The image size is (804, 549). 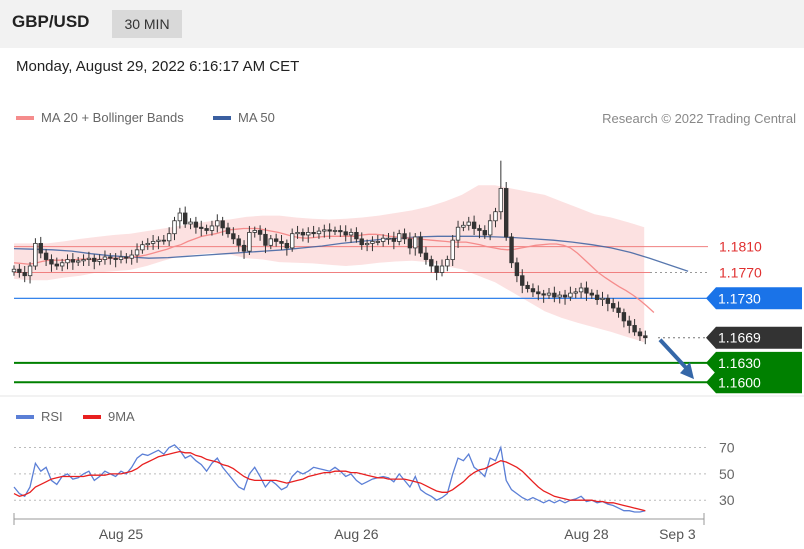 What do you see at coordinates (727, 448) in the screenshot?
I see `rsi-tick-70: 70` at bounding box center [727, 448].